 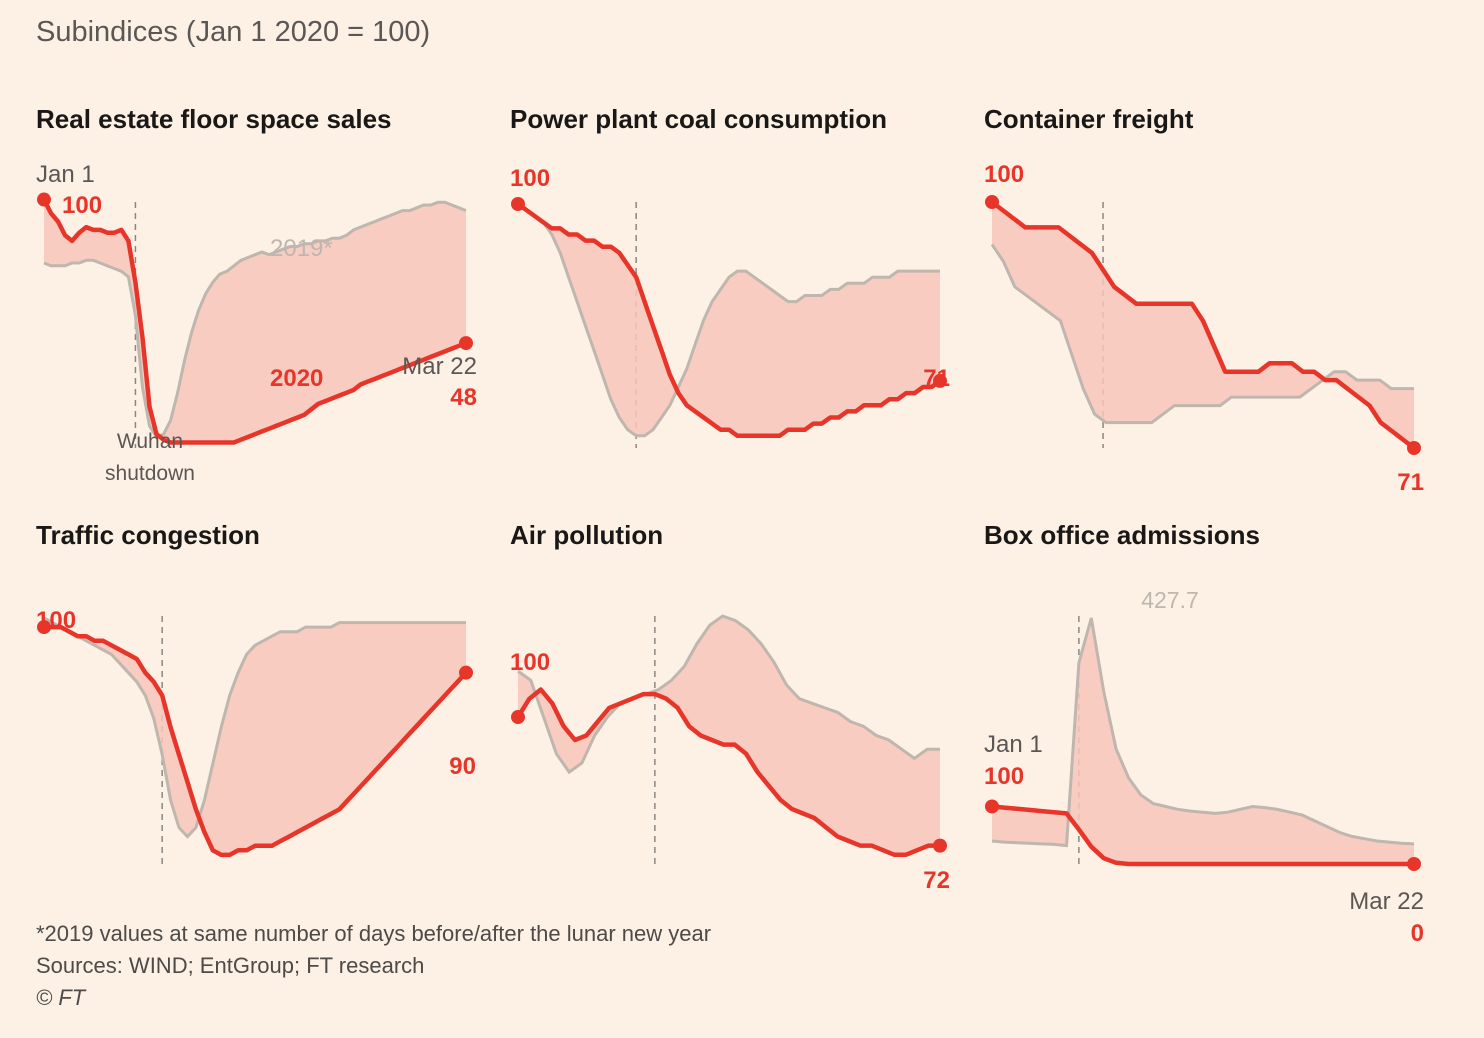 I want to click on panel-title: Traffic congestion, so click(x=148, y=535).